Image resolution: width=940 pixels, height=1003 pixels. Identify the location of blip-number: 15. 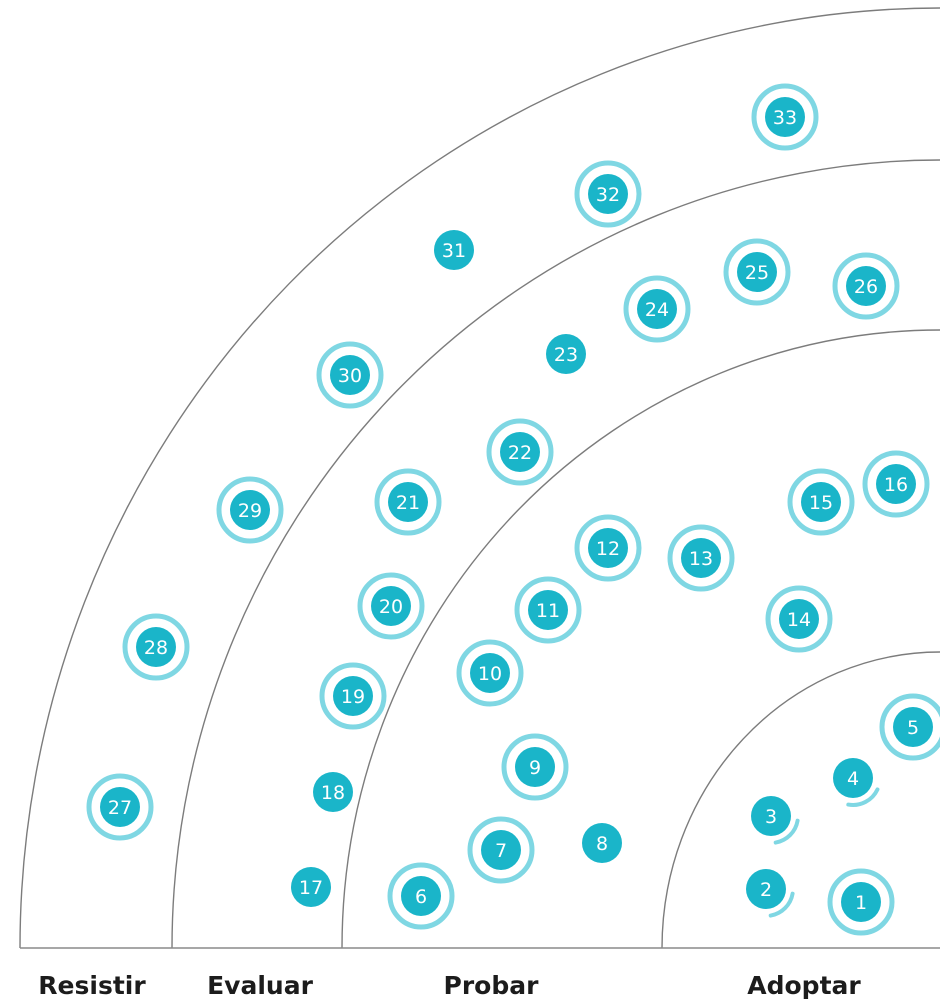
(821, 503).